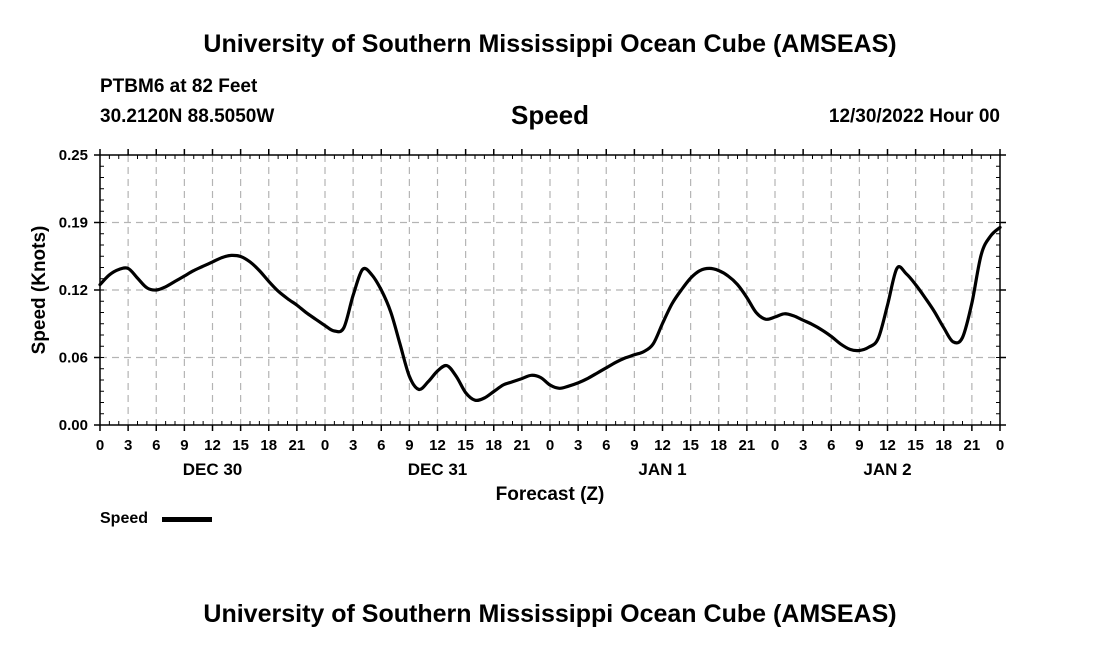  Describe the element at coordinates (73, 358) in the screenshot. I see `y-tick-label: 0.06` at that location.